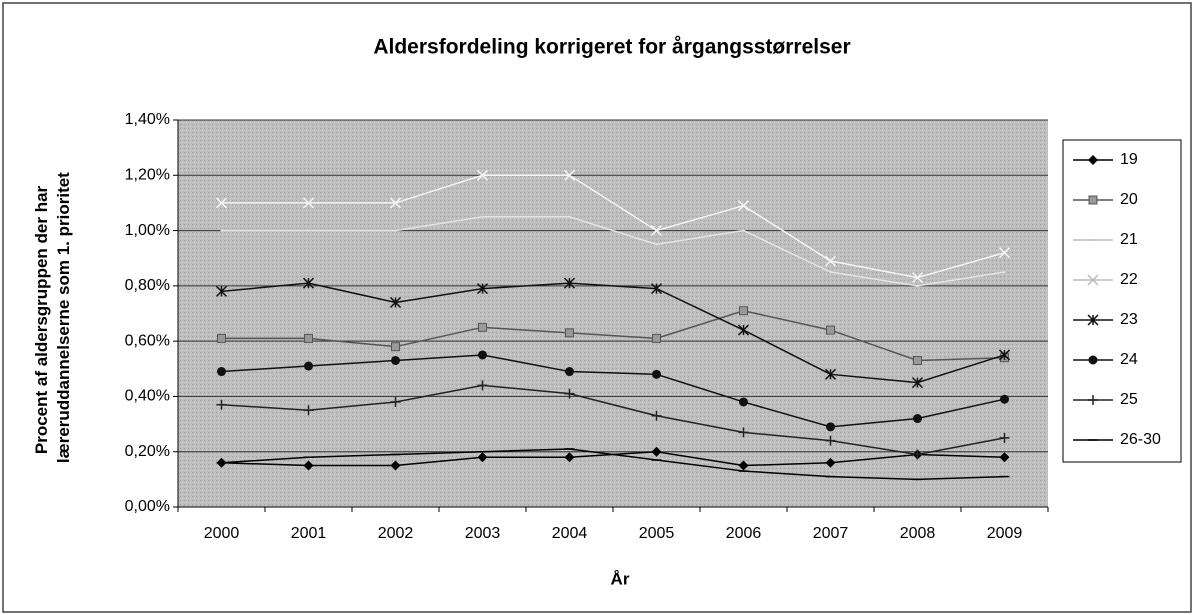 This screenshot has width=1194, height=615. Describe the element at coordinates (1129, 399) in the screenshot. I see `legend-label: 25` at that location.